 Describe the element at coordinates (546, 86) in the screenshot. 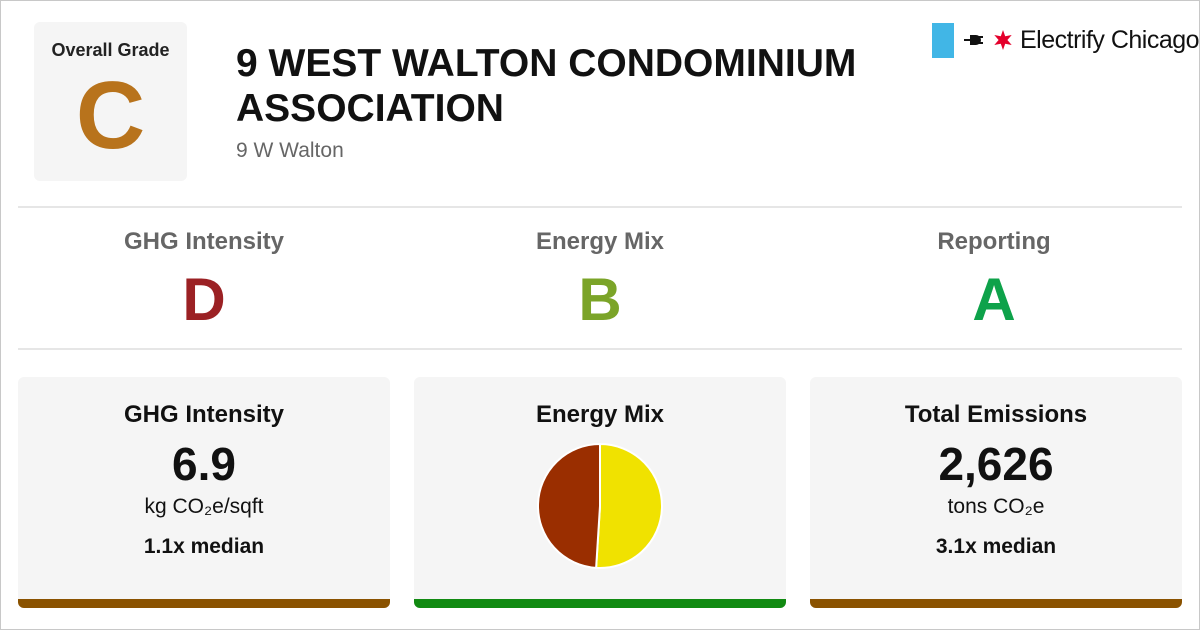

I see `building-name: 9 WEST WALTON CONDOMINIUM ASSOCIATION` at that location.